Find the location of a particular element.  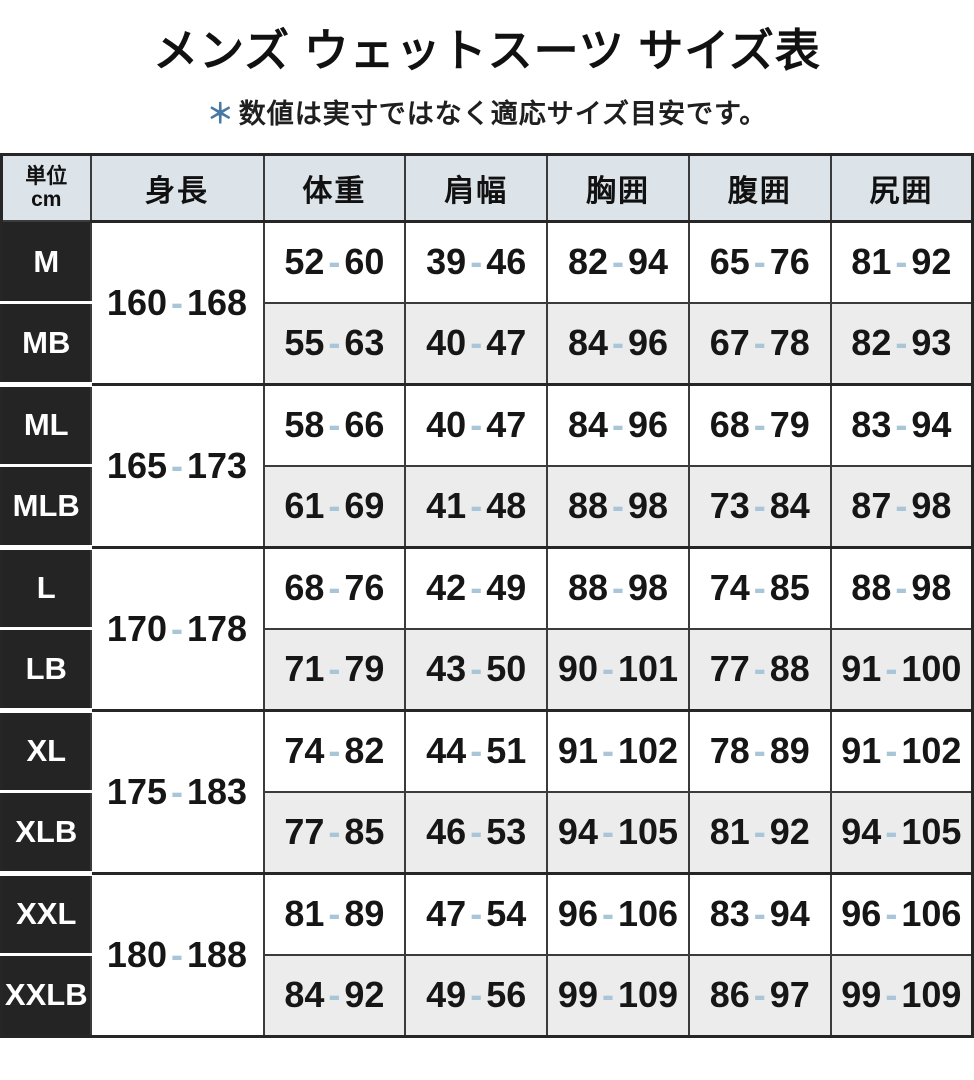

hip-cell: 99-109 is located at coordinates (901, 995).